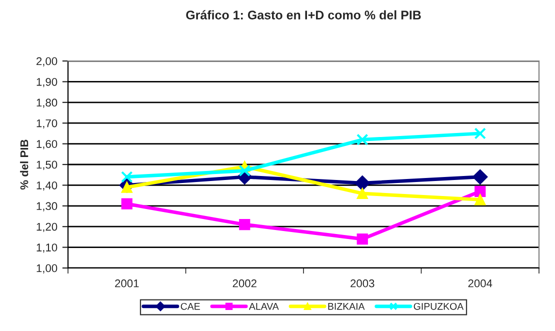  What do you see at coordinates (47, 124) in the screenshot?
I see `y-tick-label: 1,70` at bounding box center [47, 124].